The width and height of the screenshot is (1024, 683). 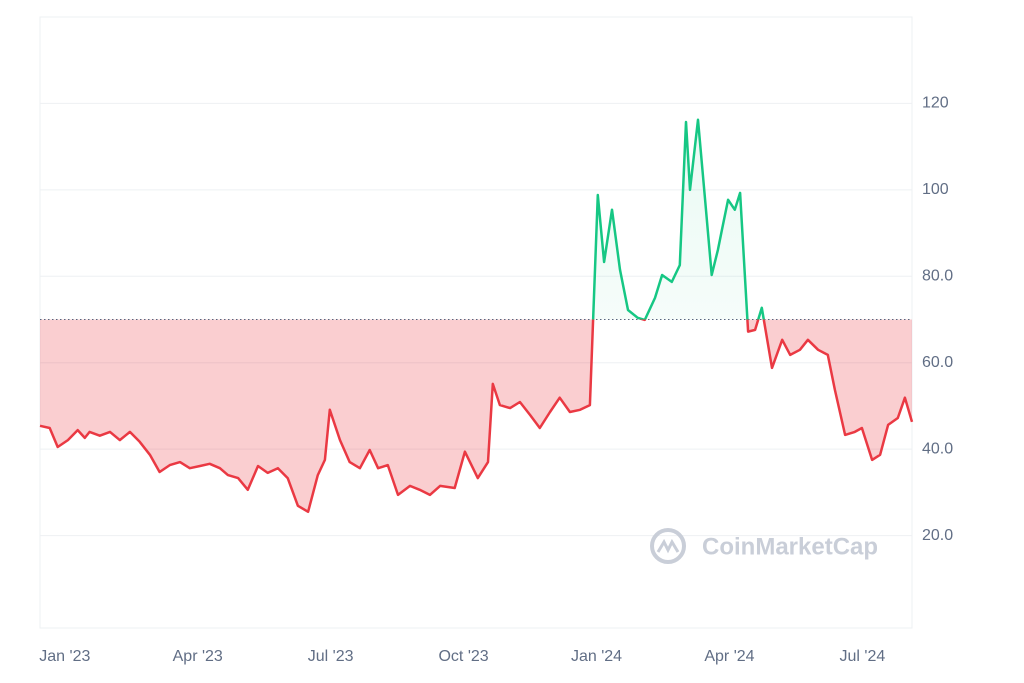 I want to click on x-tick-label: Jul '24, so click(x=862, y=656).